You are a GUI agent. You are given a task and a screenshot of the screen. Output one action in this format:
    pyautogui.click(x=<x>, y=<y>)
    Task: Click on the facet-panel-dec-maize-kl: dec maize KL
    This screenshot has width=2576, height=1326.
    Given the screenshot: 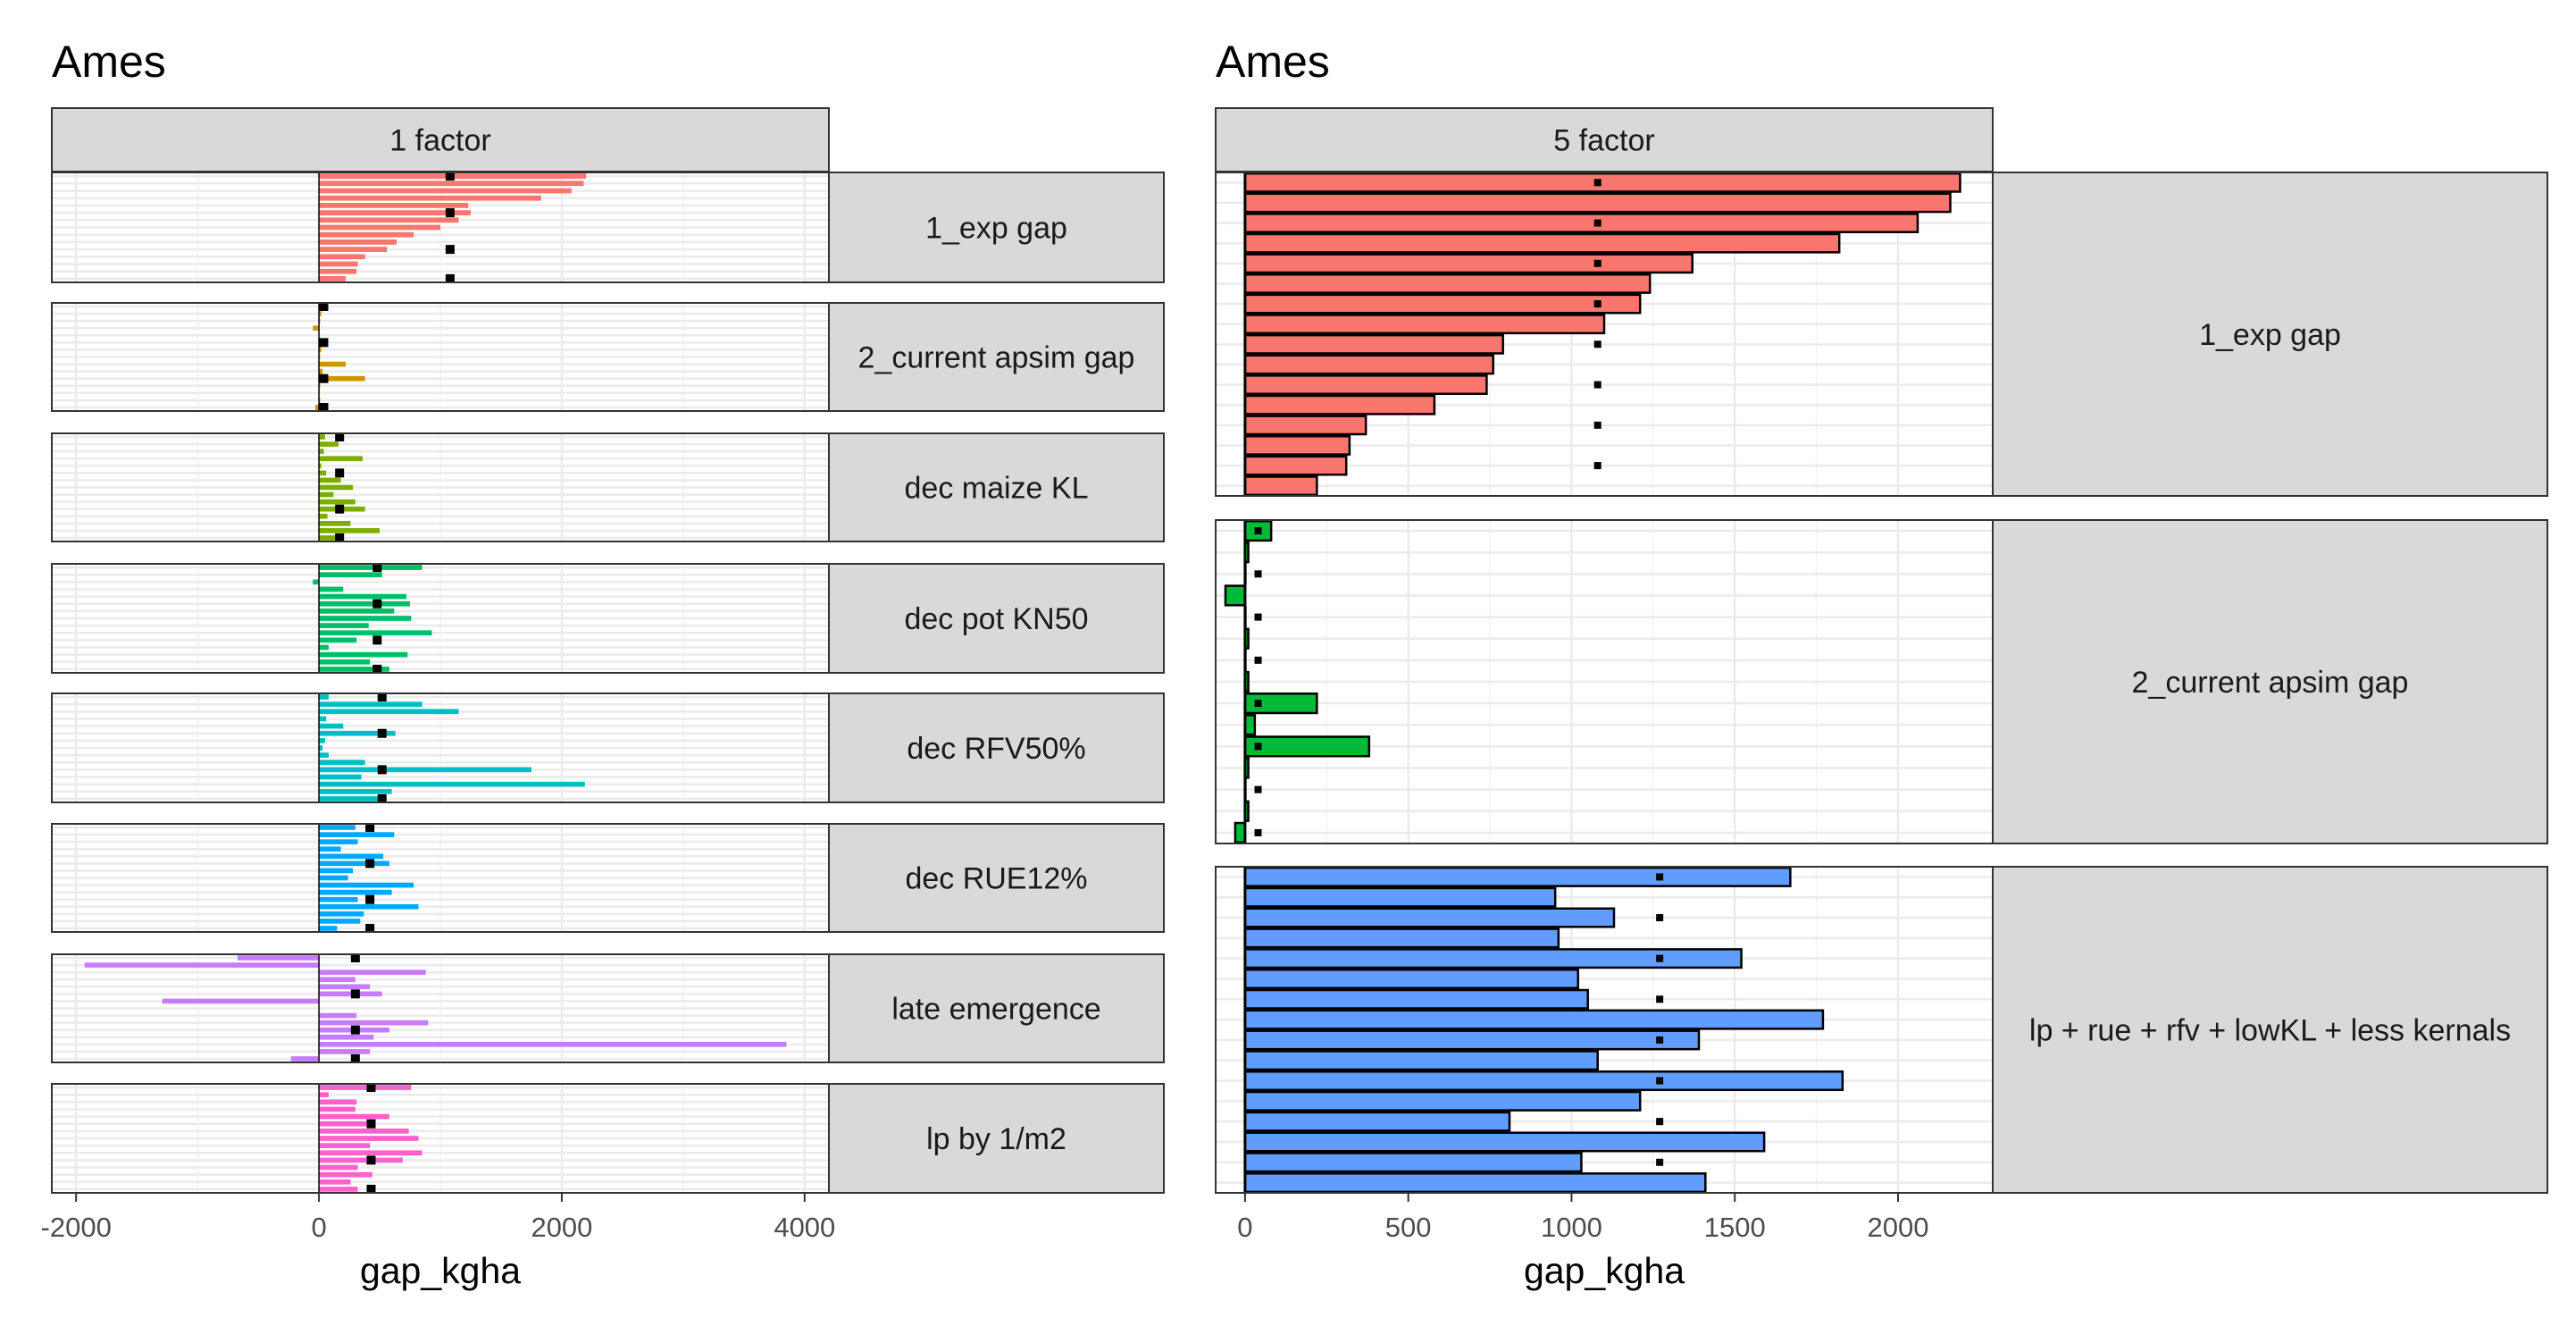 What is the action you would take?
    pyautogui.click(x=608, y=487)
    